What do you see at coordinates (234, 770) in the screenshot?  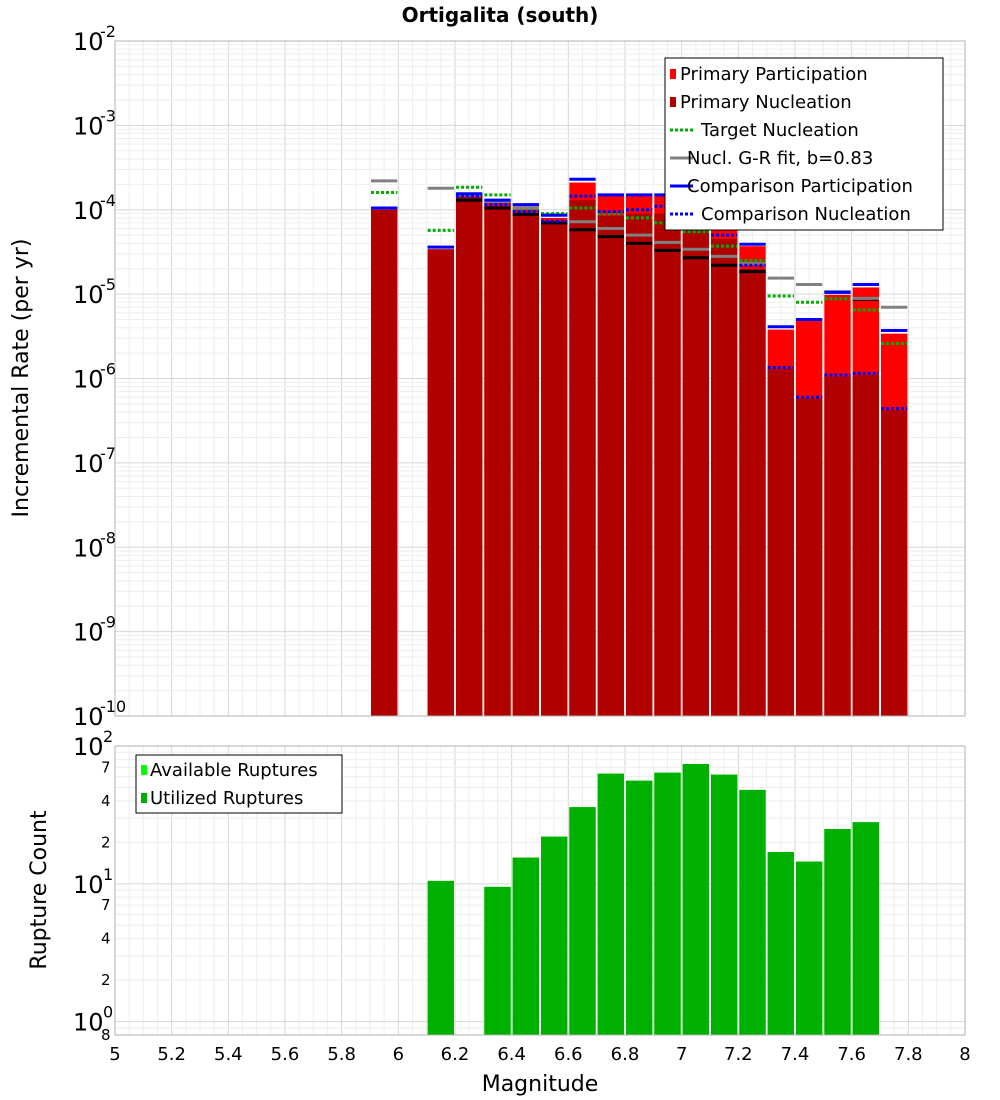 I see `legend-label: Available Ruptures` at bounding box center [234, 770].